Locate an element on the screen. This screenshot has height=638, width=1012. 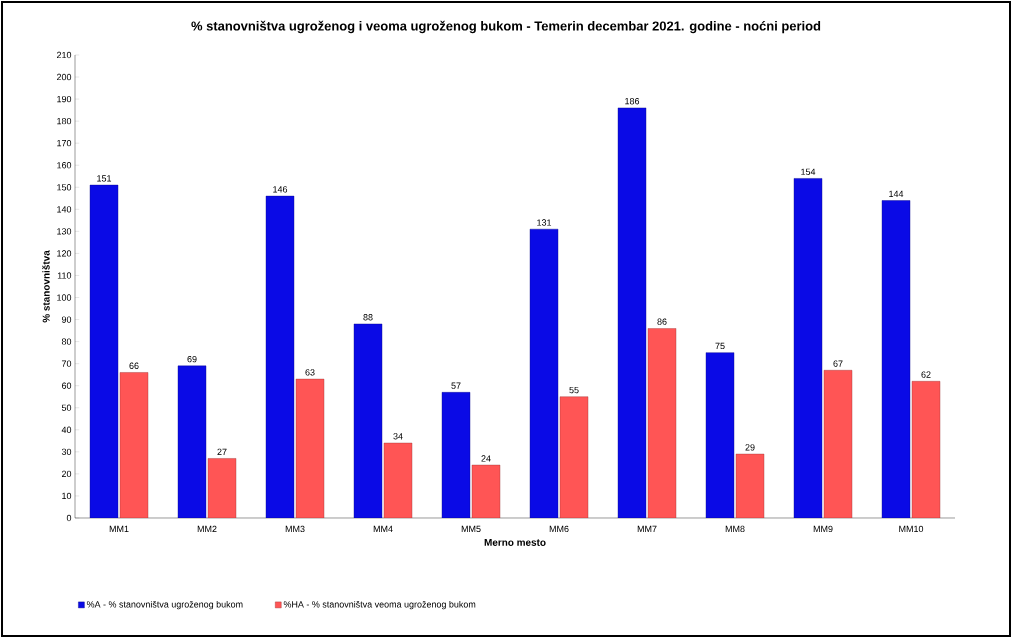
x-tick-label: MM3 is located at coordinates (295, 529).